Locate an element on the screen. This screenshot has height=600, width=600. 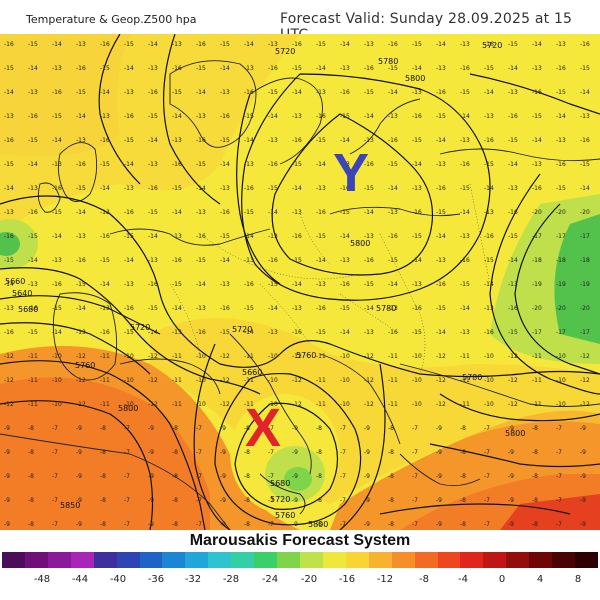
colorbar-tick-label: -32 is located at coordinates (193, 579).